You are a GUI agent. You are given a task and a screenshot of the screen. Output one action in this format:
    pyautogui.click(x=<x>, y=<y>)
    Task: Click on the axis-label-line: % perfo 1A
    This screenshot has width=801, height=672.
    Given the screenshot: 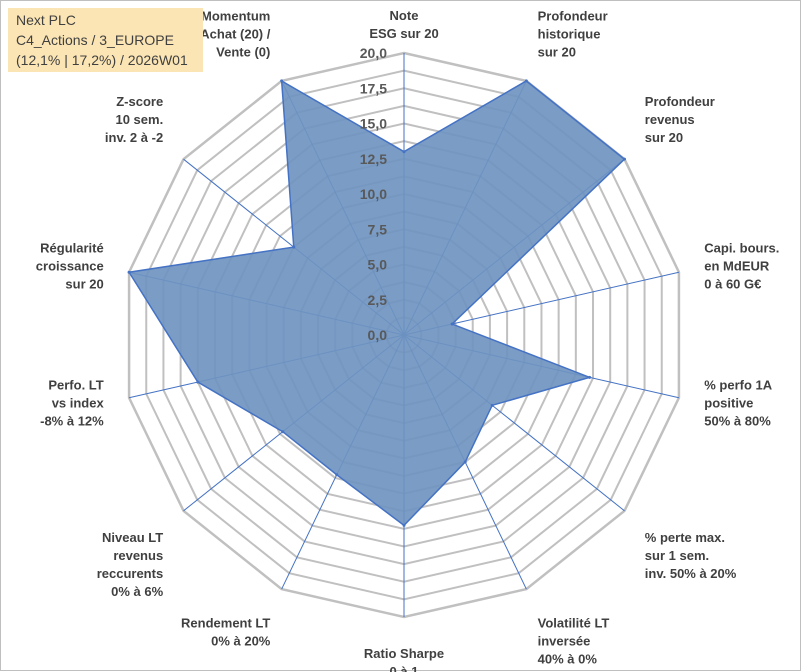 What is the action you would take?
    pyautogui.click(x=738, y=385)
    